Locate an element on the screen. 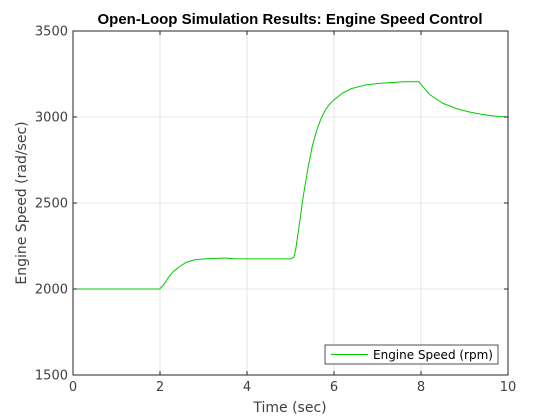 This screenshot has height=420, width=560. legend-box is located at coordinates (411, 354).